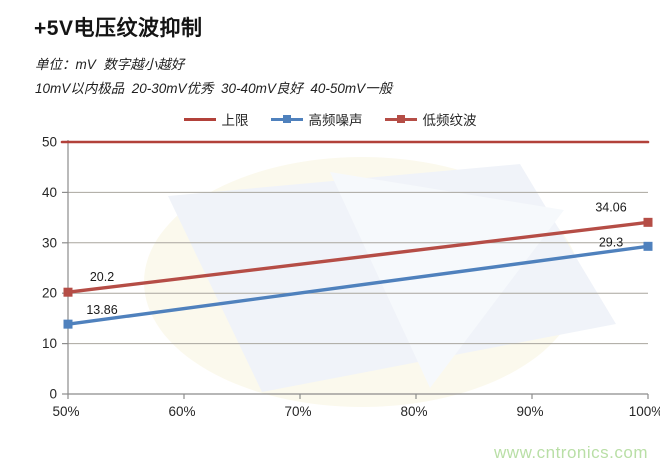 This screenshot has height=472, width=660. Describe the element at coordinates (101, 310) in the screenshot. I see `data-label: 13.86` at that location.